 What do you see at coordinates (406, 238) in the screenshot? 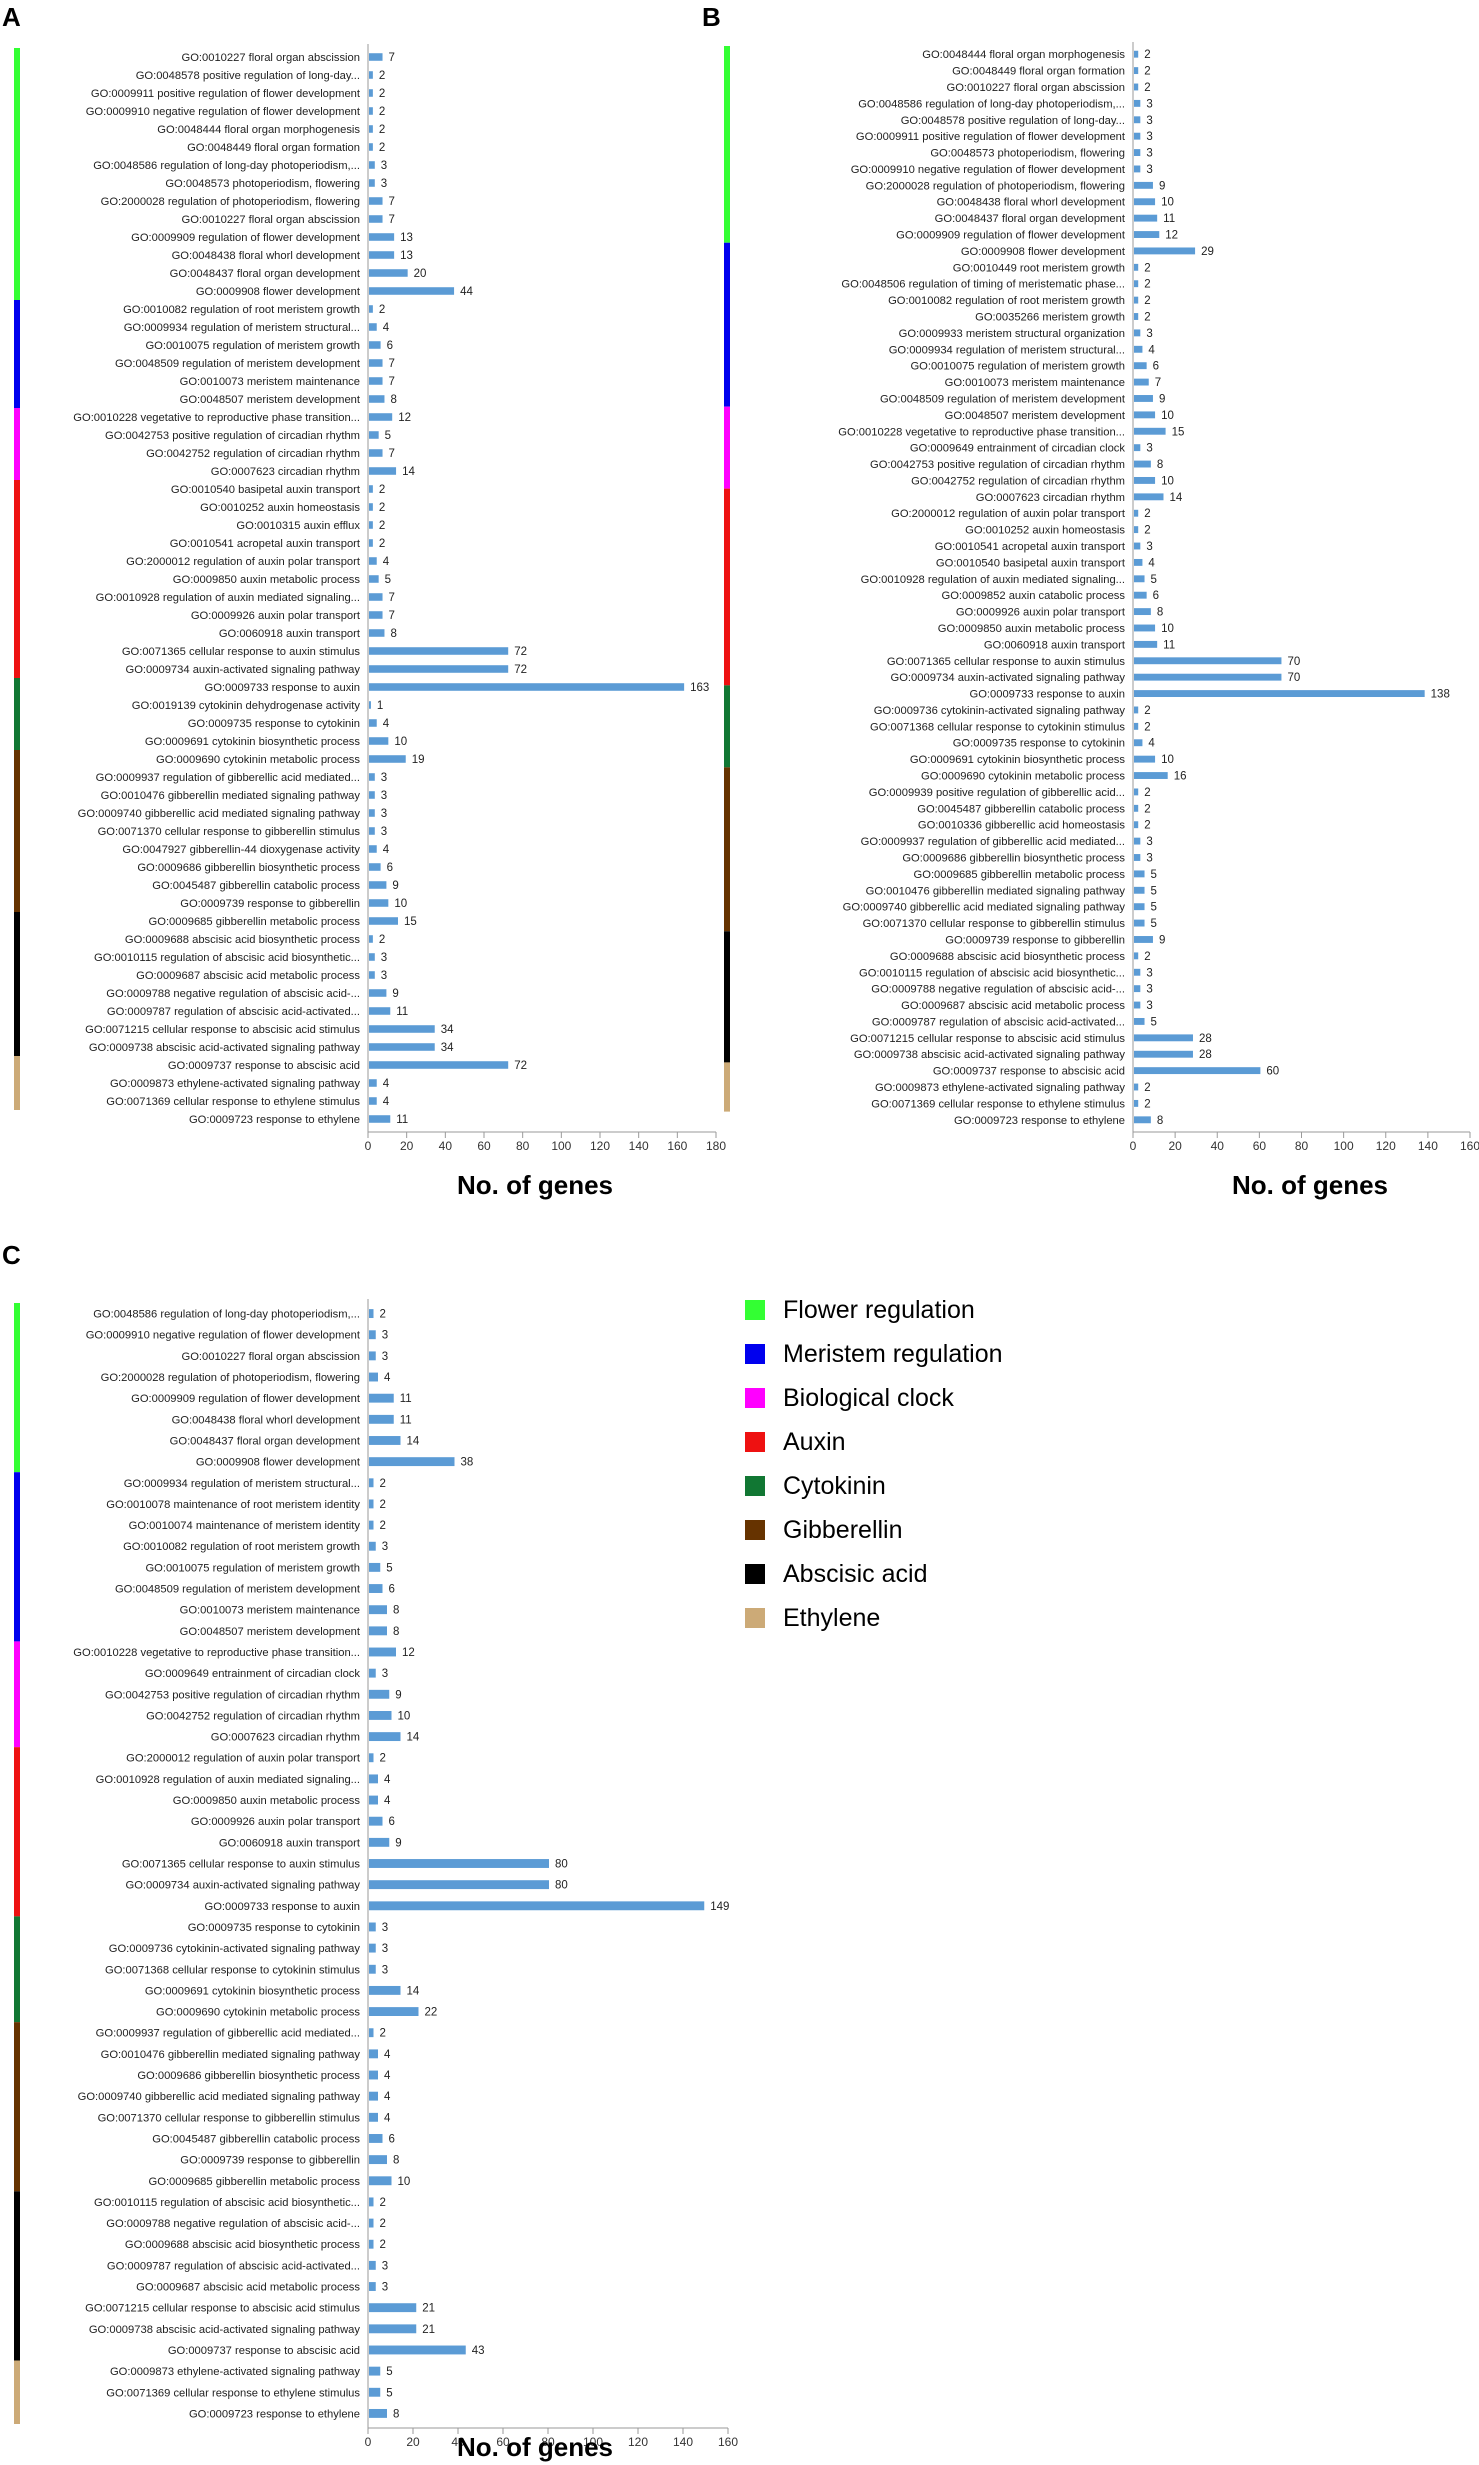
I see `data-label-a: 13` at bounding box center [406, 238].